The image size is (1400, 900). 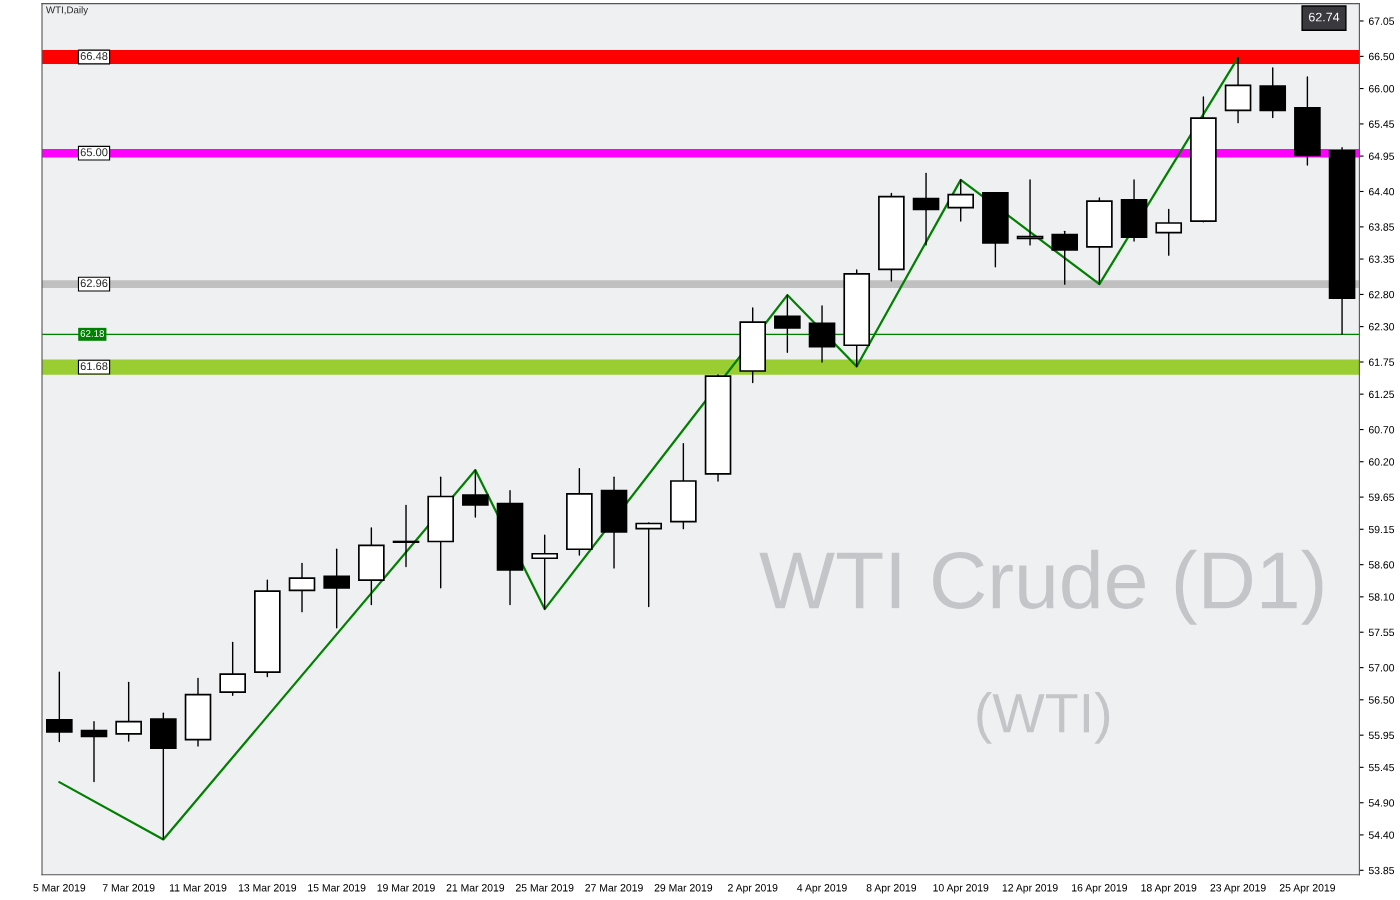 What do you see at coordinates (1381, 668) in the screenshot?
I see `y-tick-label: 57.00` at bounding box center [1381, 668].